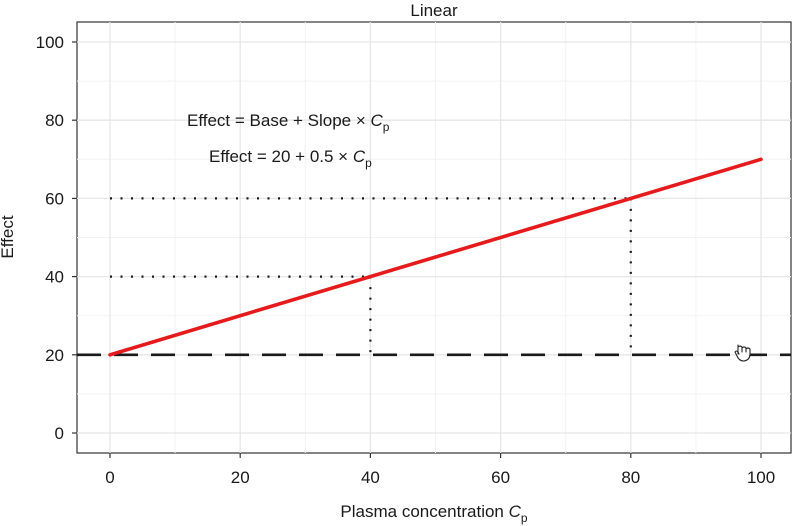 The height and width of the screenshot is (526, 792). I want to click on x-axis-title-var: C, so click(515, 511).